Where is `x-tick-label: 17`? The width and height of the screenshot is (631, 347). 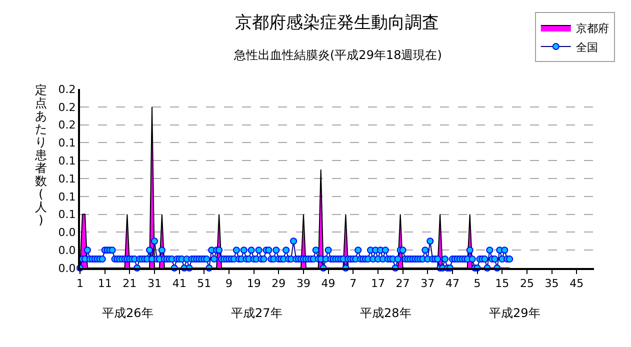
x-tick-label: 17 is located at coordinates (377, 283).